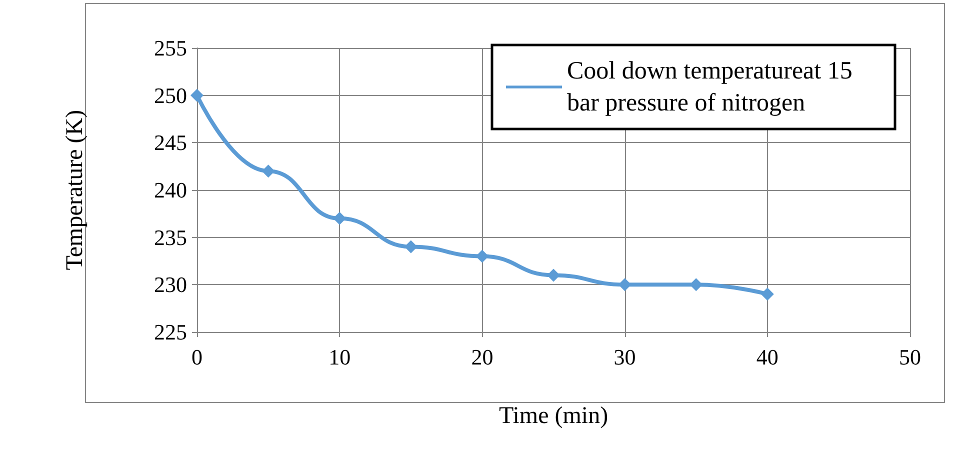  What do you see at coordinates (170, 190) in the screenshot?
I see `y-tick-label: 240` at bounding box center [170, 190].